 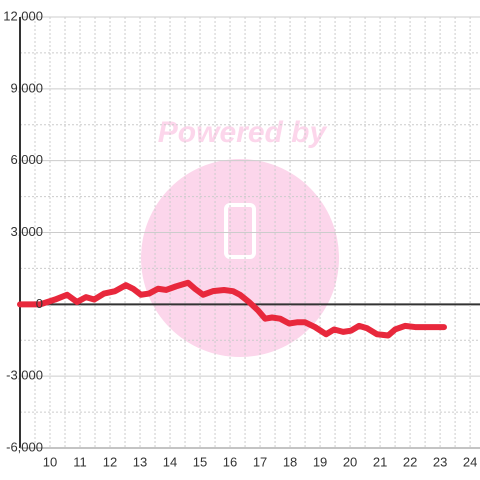 What do you see at coordinates (23, 15) in the screenshot?
I see `y-tick-label: 12,000` at bounding box center [23, 15].